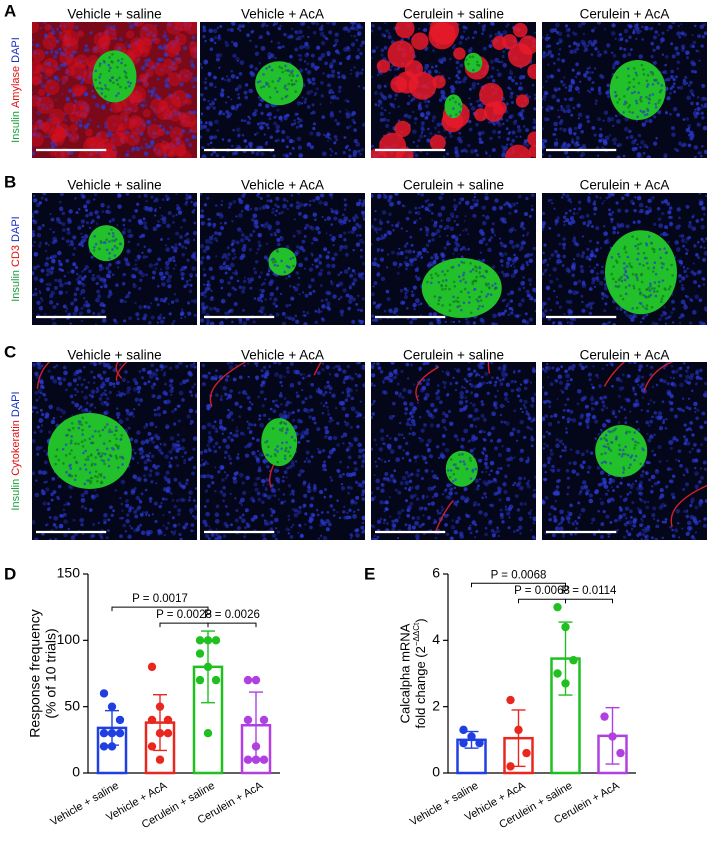 The width and height of the screenshot is (724, 850). Describe the element at coordinates (16, 259) in the screenshot. I see `stain-label: InsulinCD3DAPI` at that location.